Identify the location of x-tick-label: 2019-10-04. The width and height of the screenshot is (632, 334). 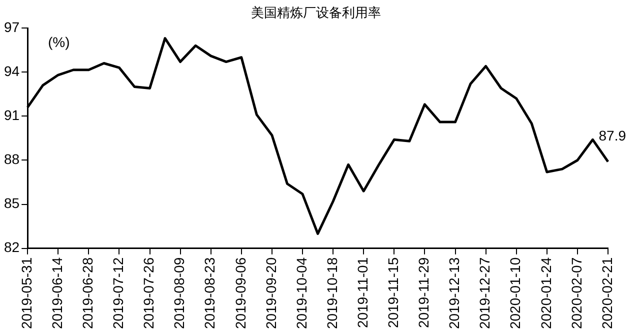
(301, 293).